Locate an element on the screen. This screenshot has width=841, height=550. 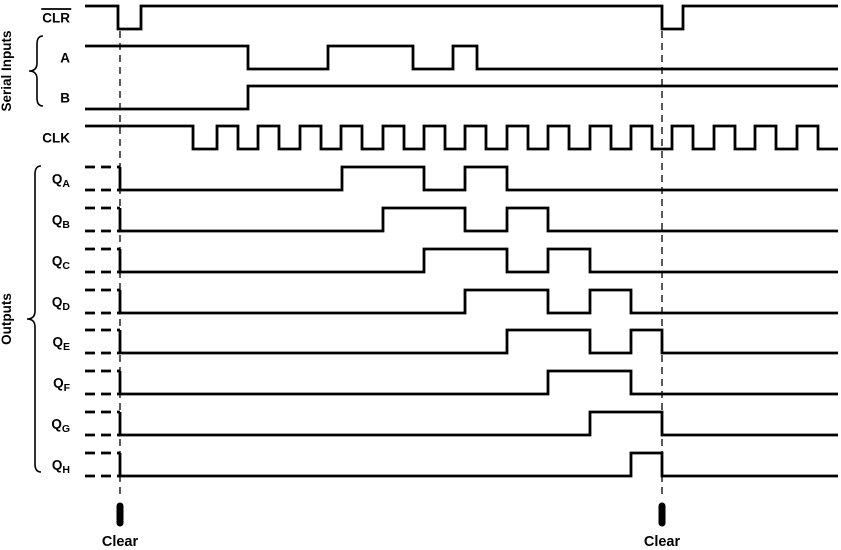
outputs-brace is located at coordinates (34, 319).